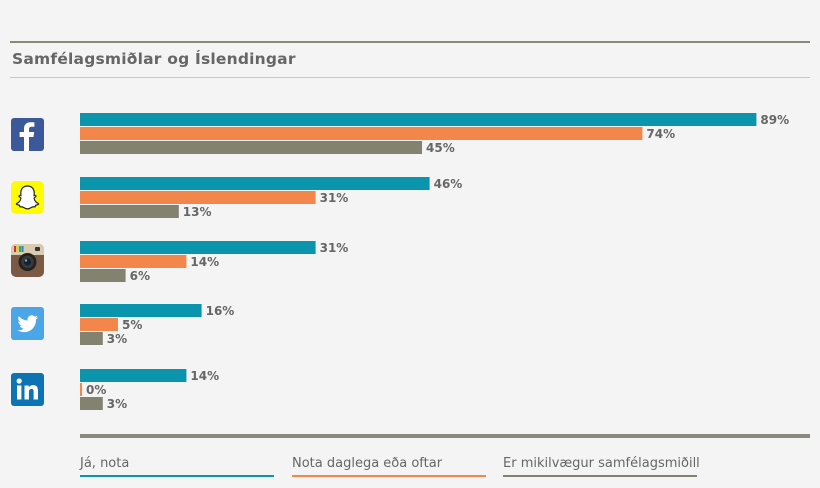  Describe the element at coordinates (117, 339) in the screenshot. I see `value-label-twitter-series-3: 3%` at that location.